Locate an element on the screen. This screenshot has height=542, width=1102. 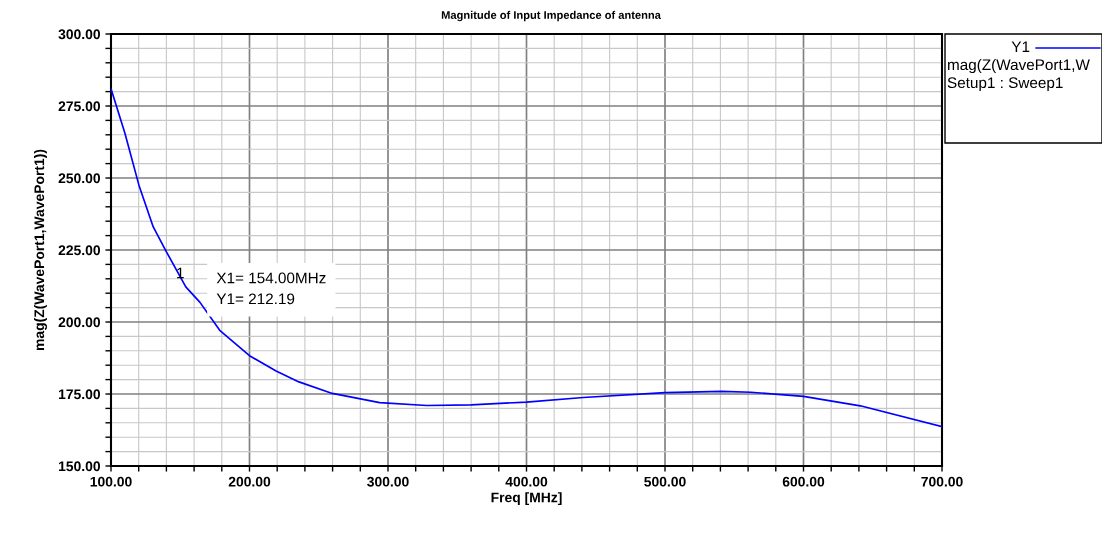
y-tick-label: 175.00 is located at coordinates (79, 394).